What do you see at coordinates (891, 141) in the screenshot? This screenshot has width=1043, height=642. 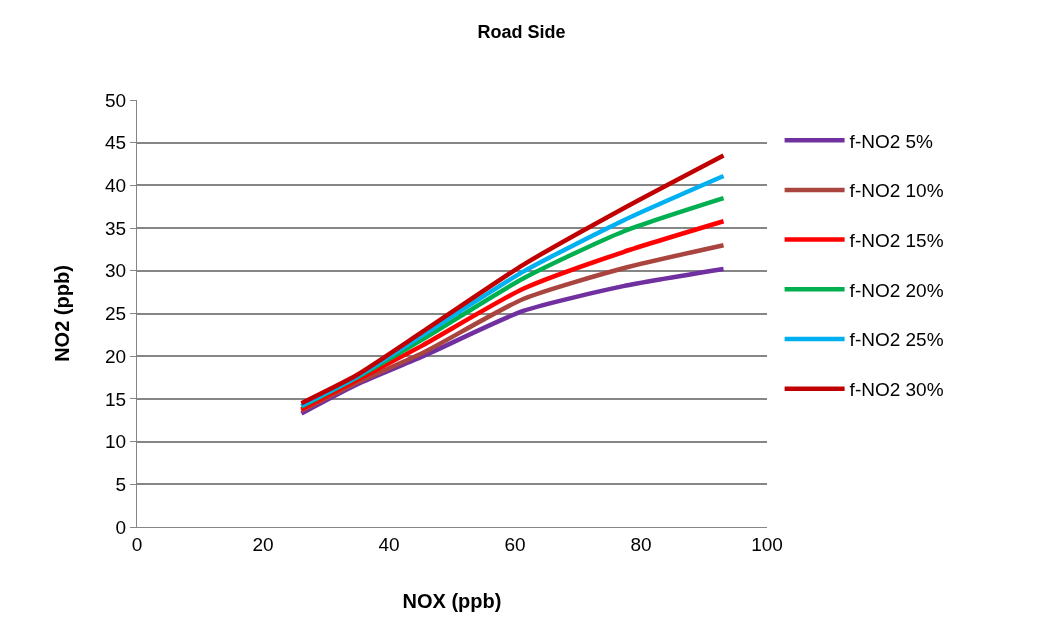 I see `legend-label: f-NO2 5%` at bounding box center [891, 141].